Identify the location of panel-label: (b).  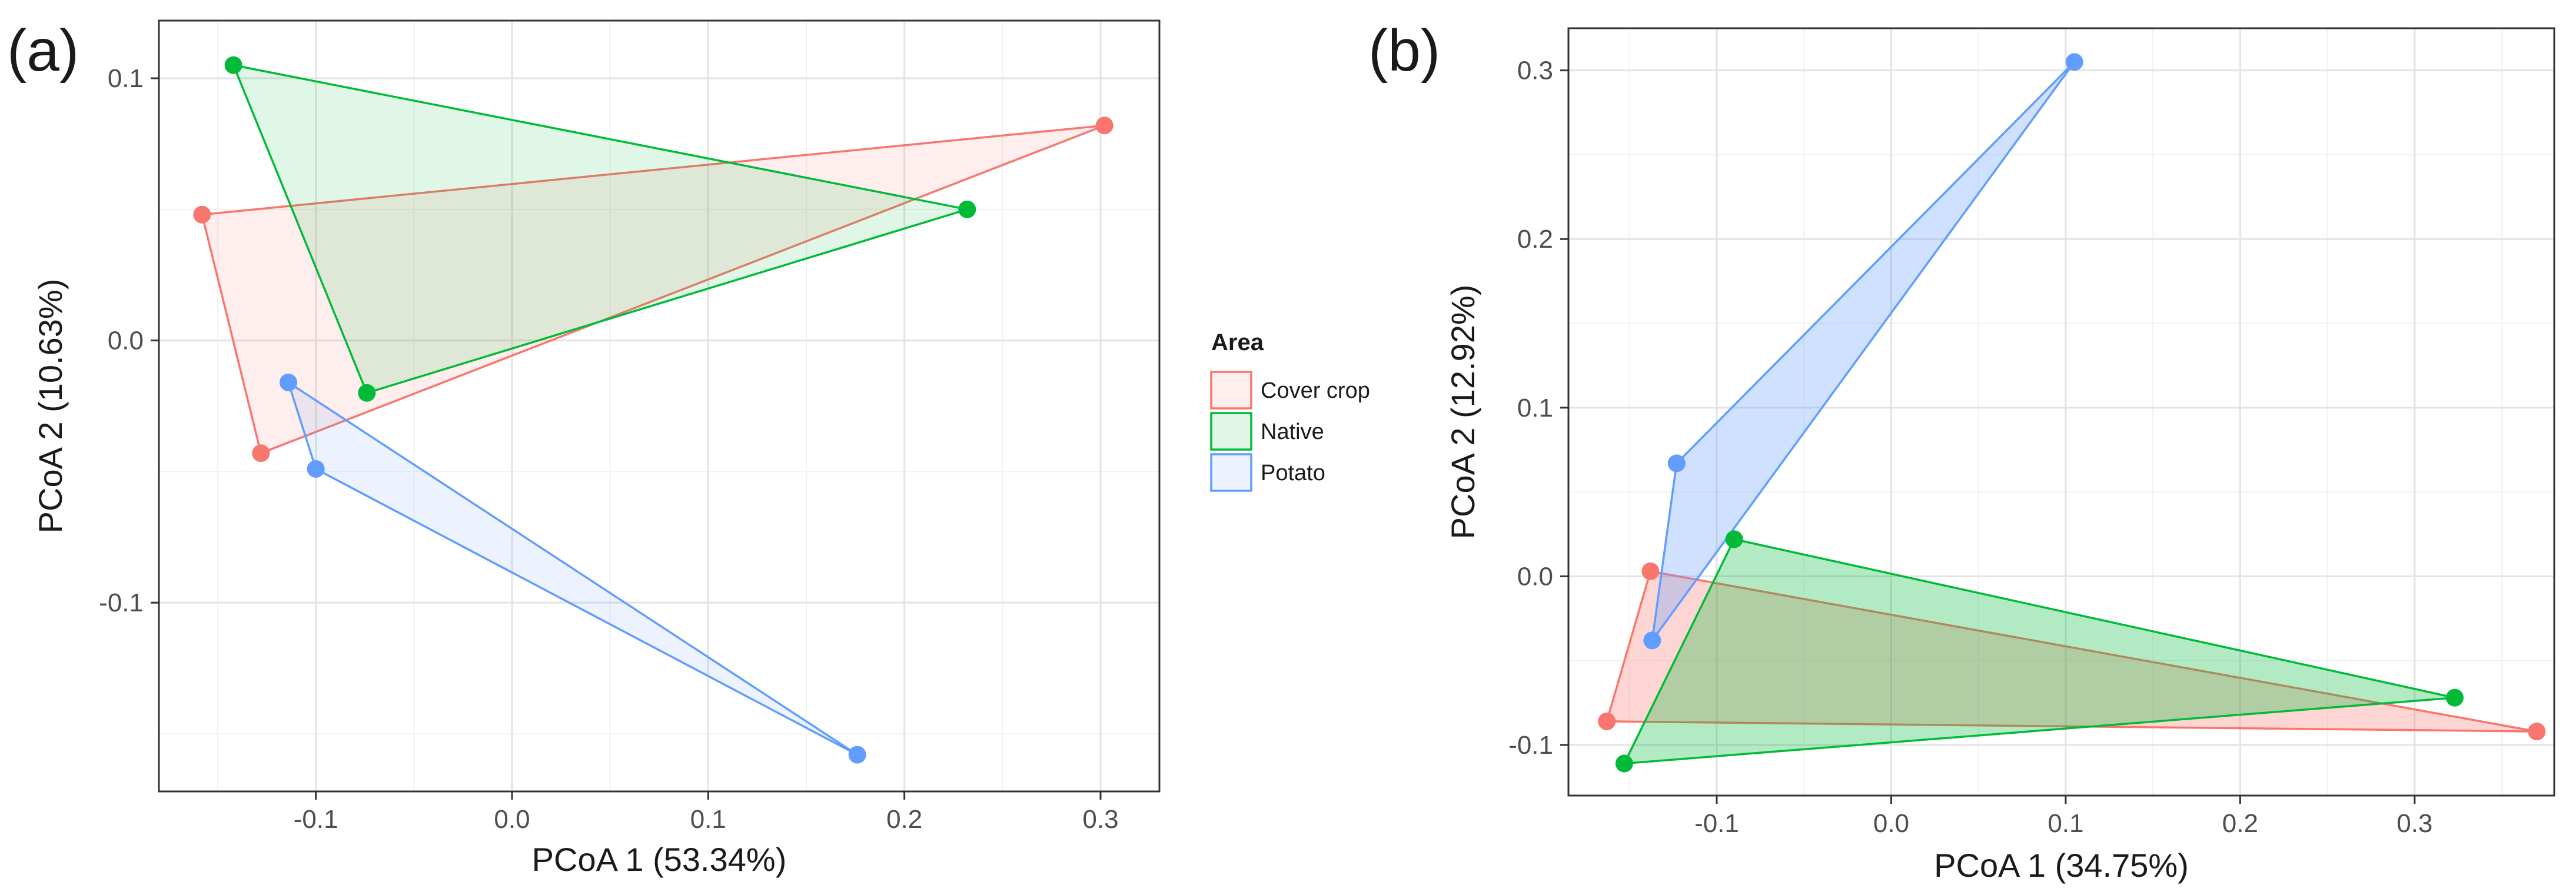
(1404, 51).